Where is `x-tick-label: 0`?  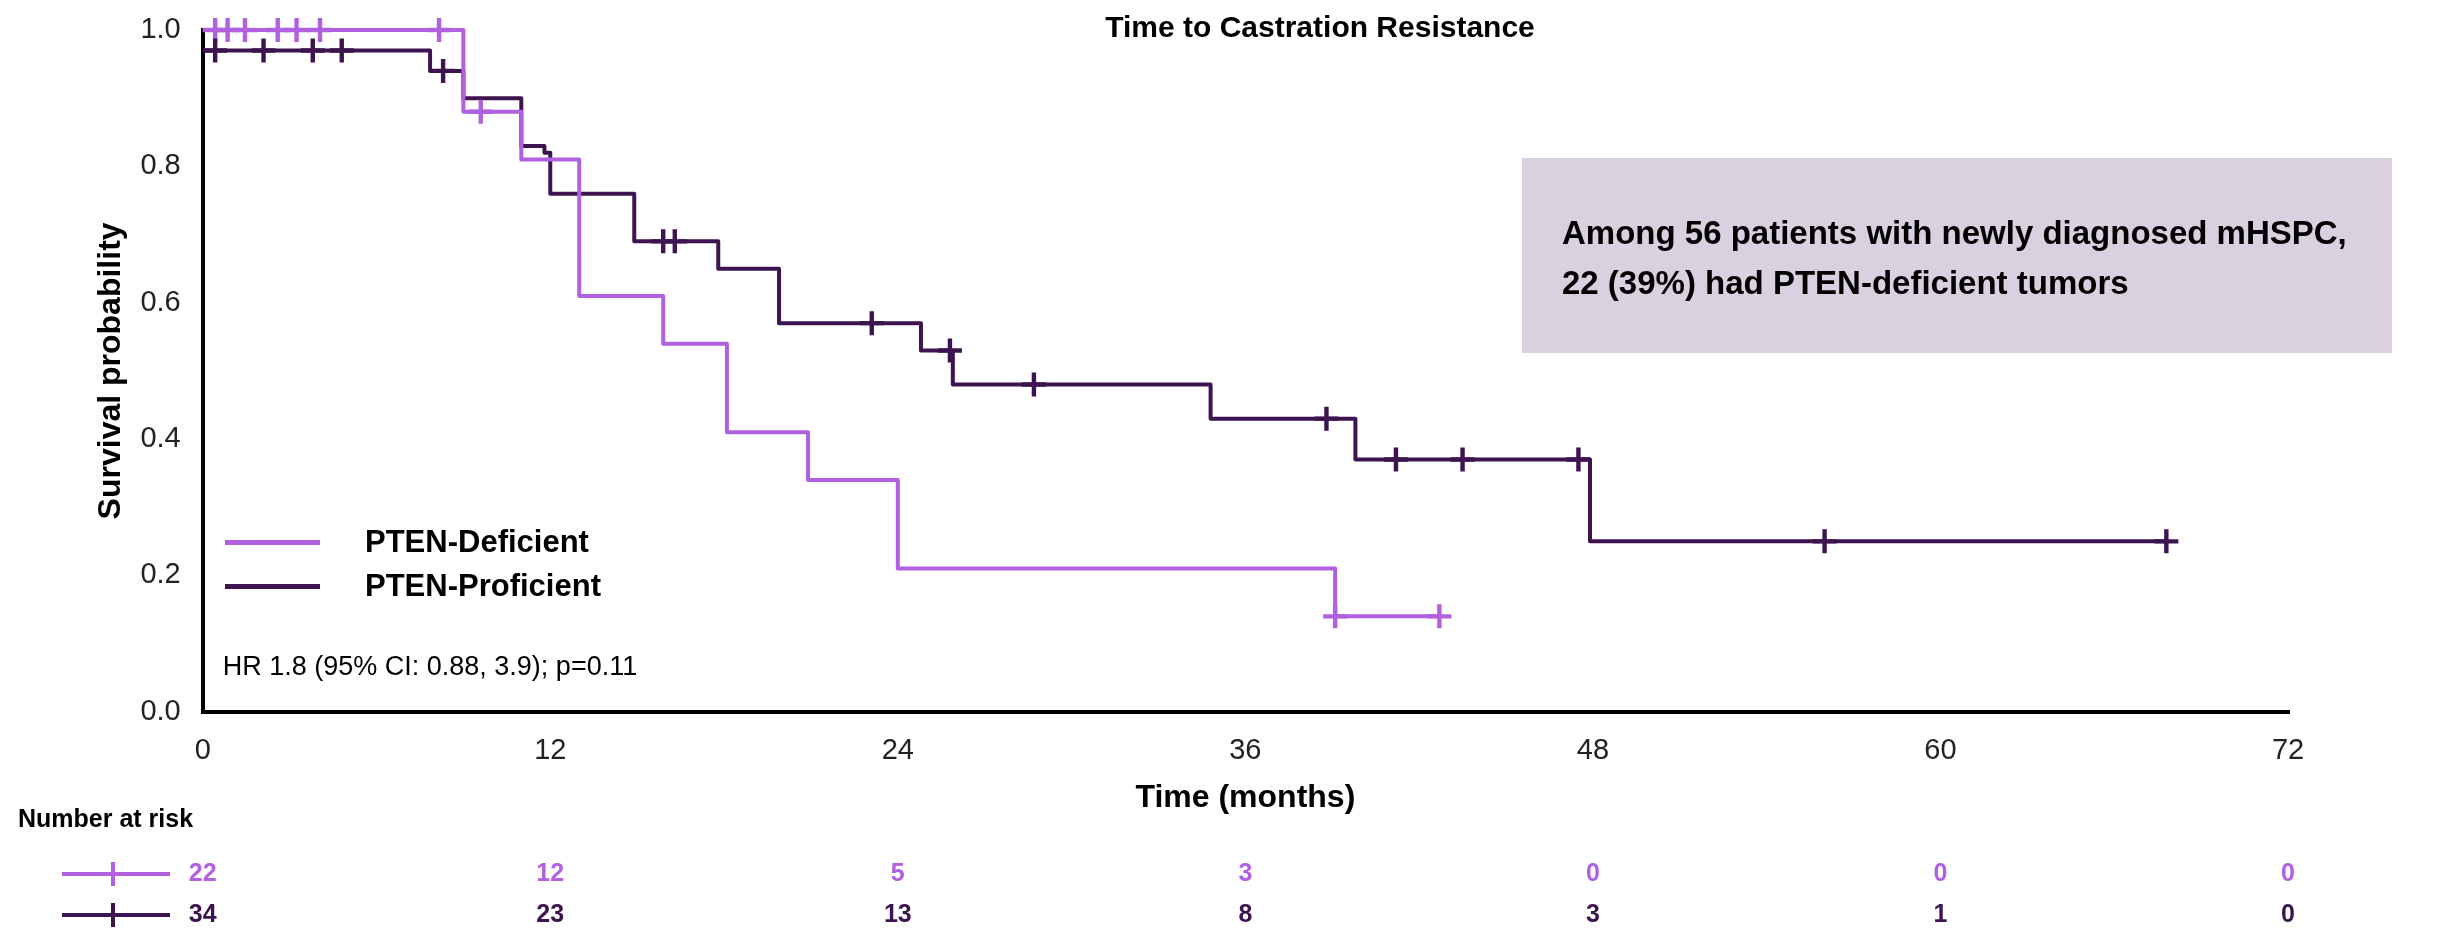
x-tick-label: 0 is located at coordinates (202, 749).